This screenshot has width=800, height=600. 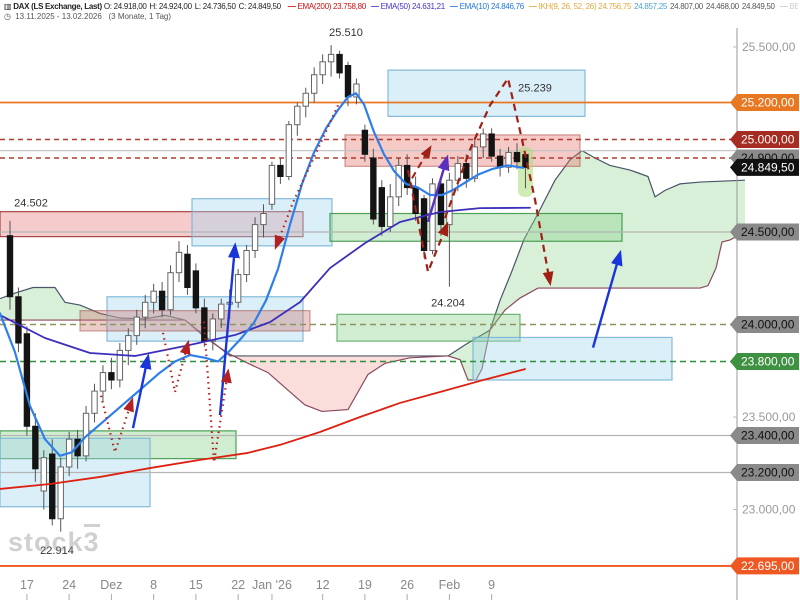 I want to click on current-price-badge-label: 24.849,50, so click(x=768, y=167).